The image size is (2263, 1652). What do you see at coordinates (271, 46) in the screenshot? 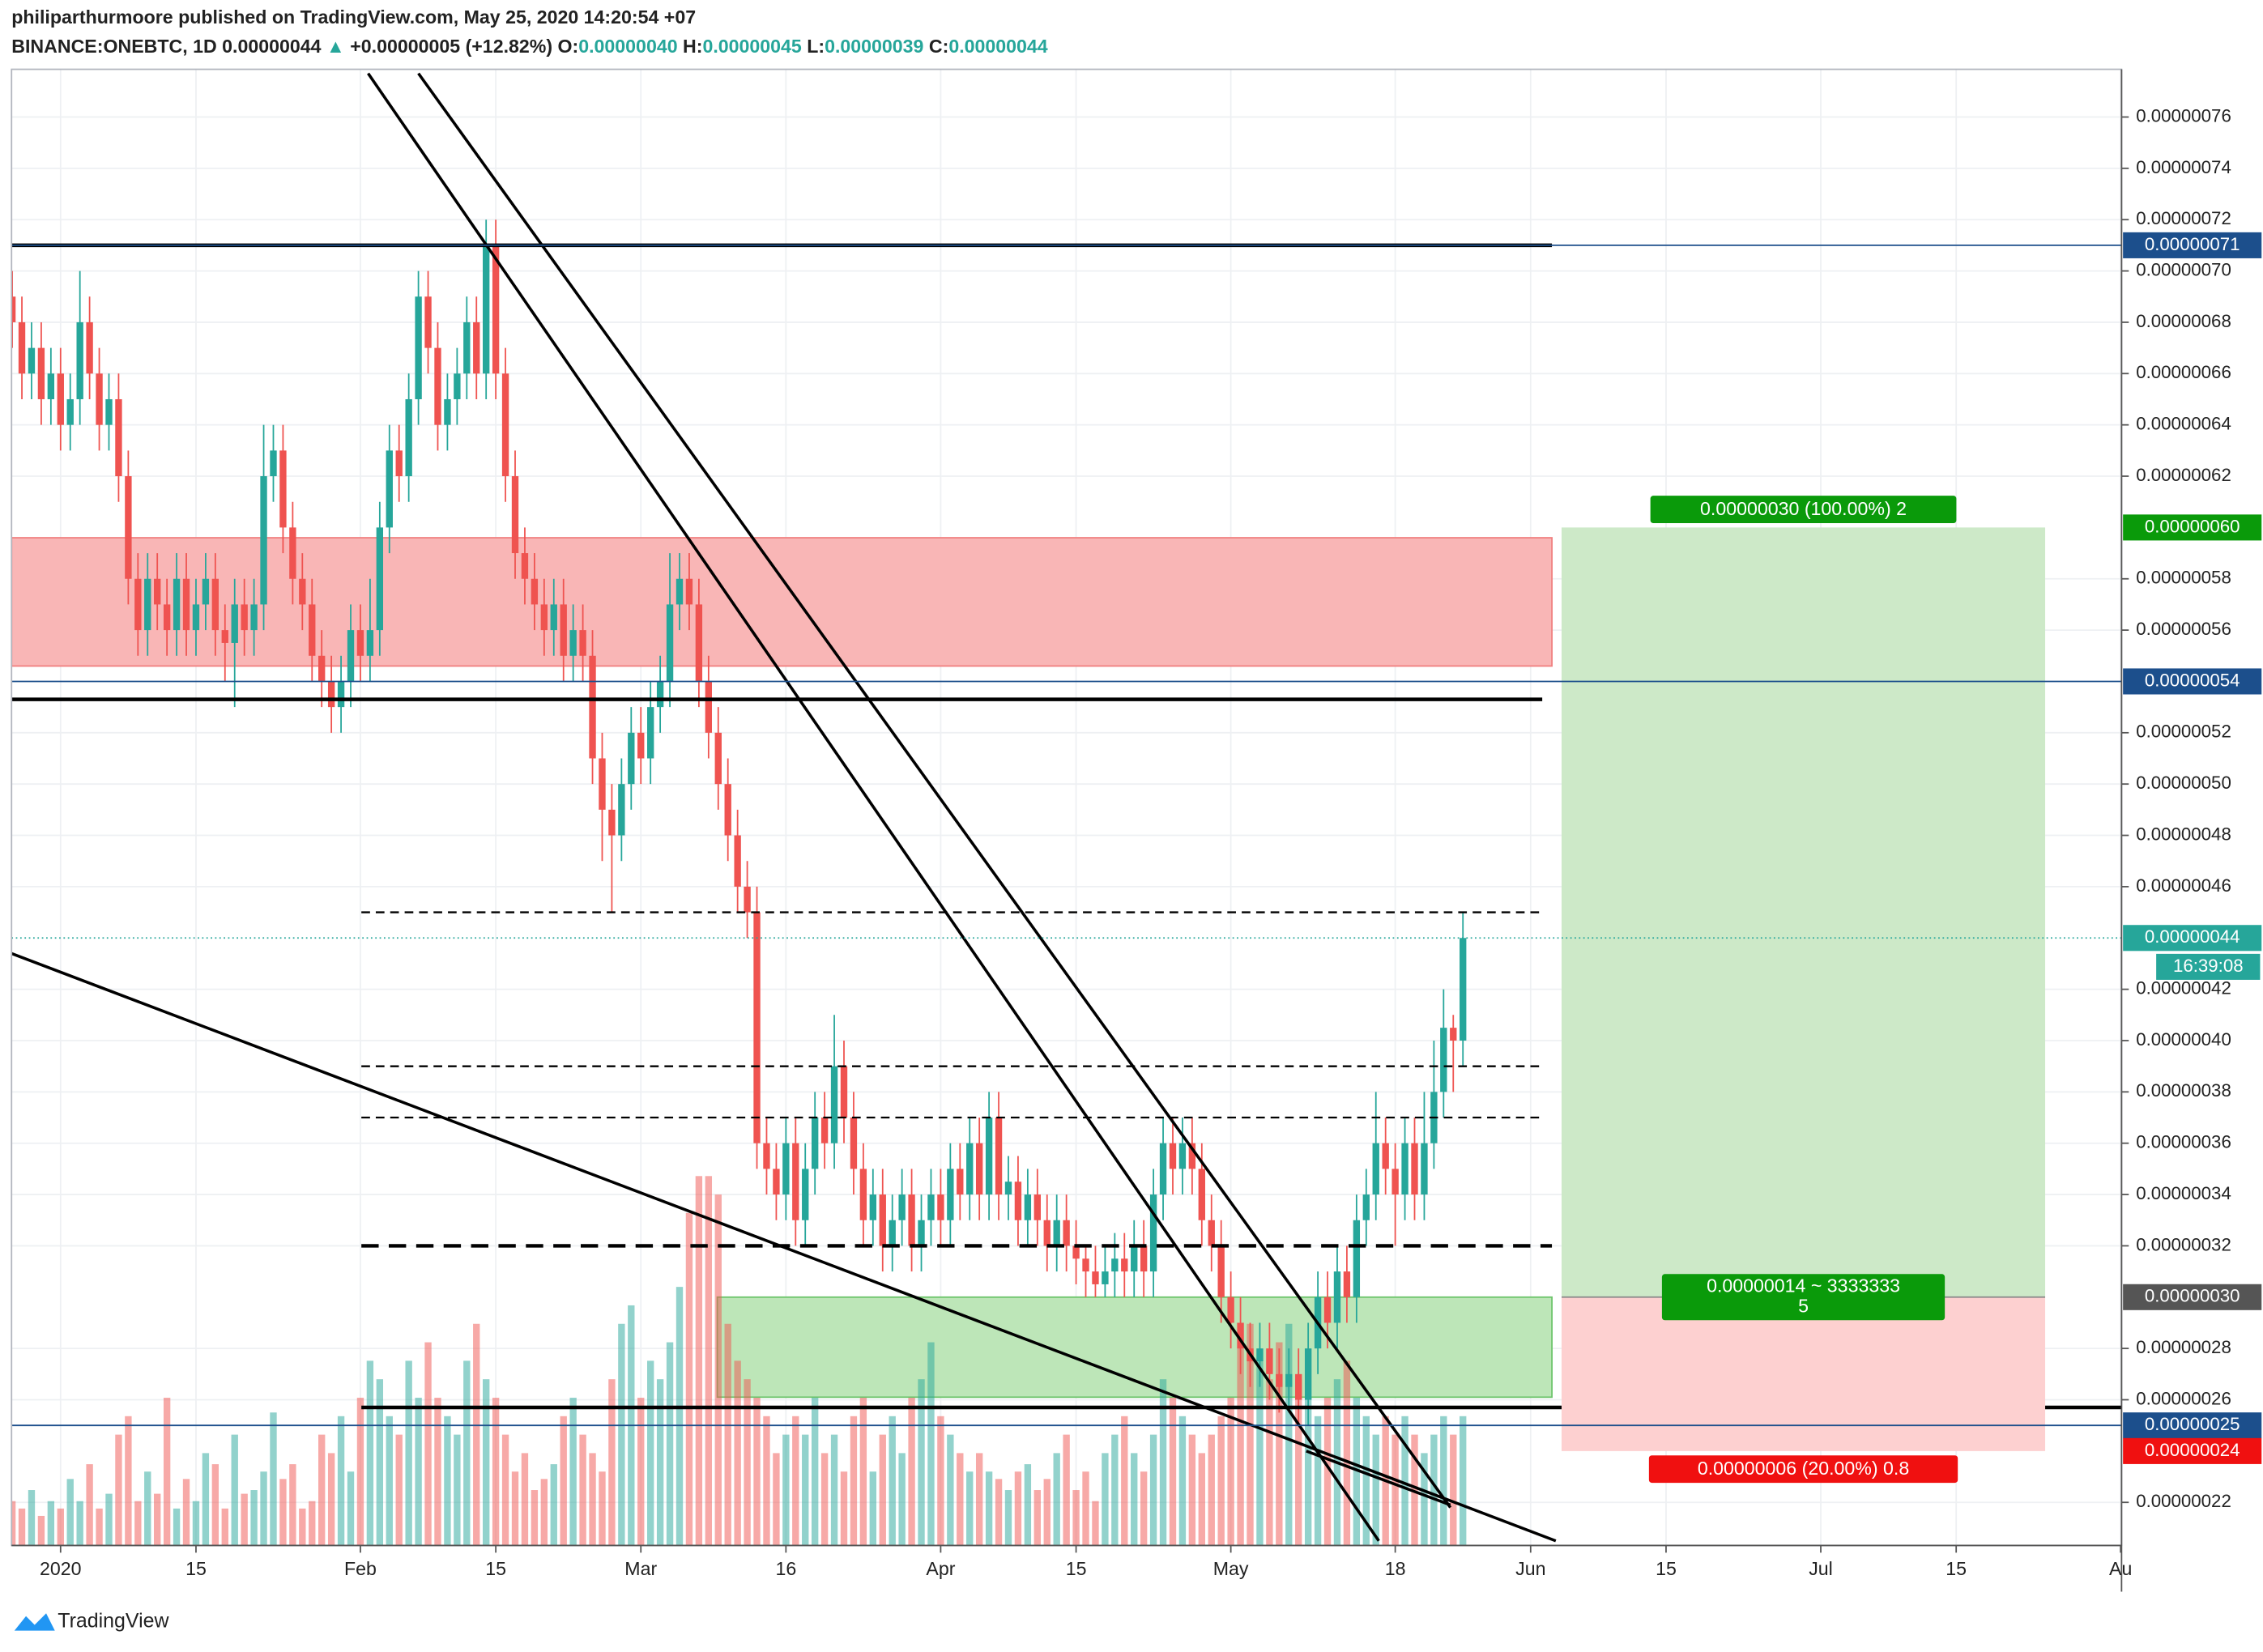
I see `last-price: 0.00000044` at bounding box center [271, 46].